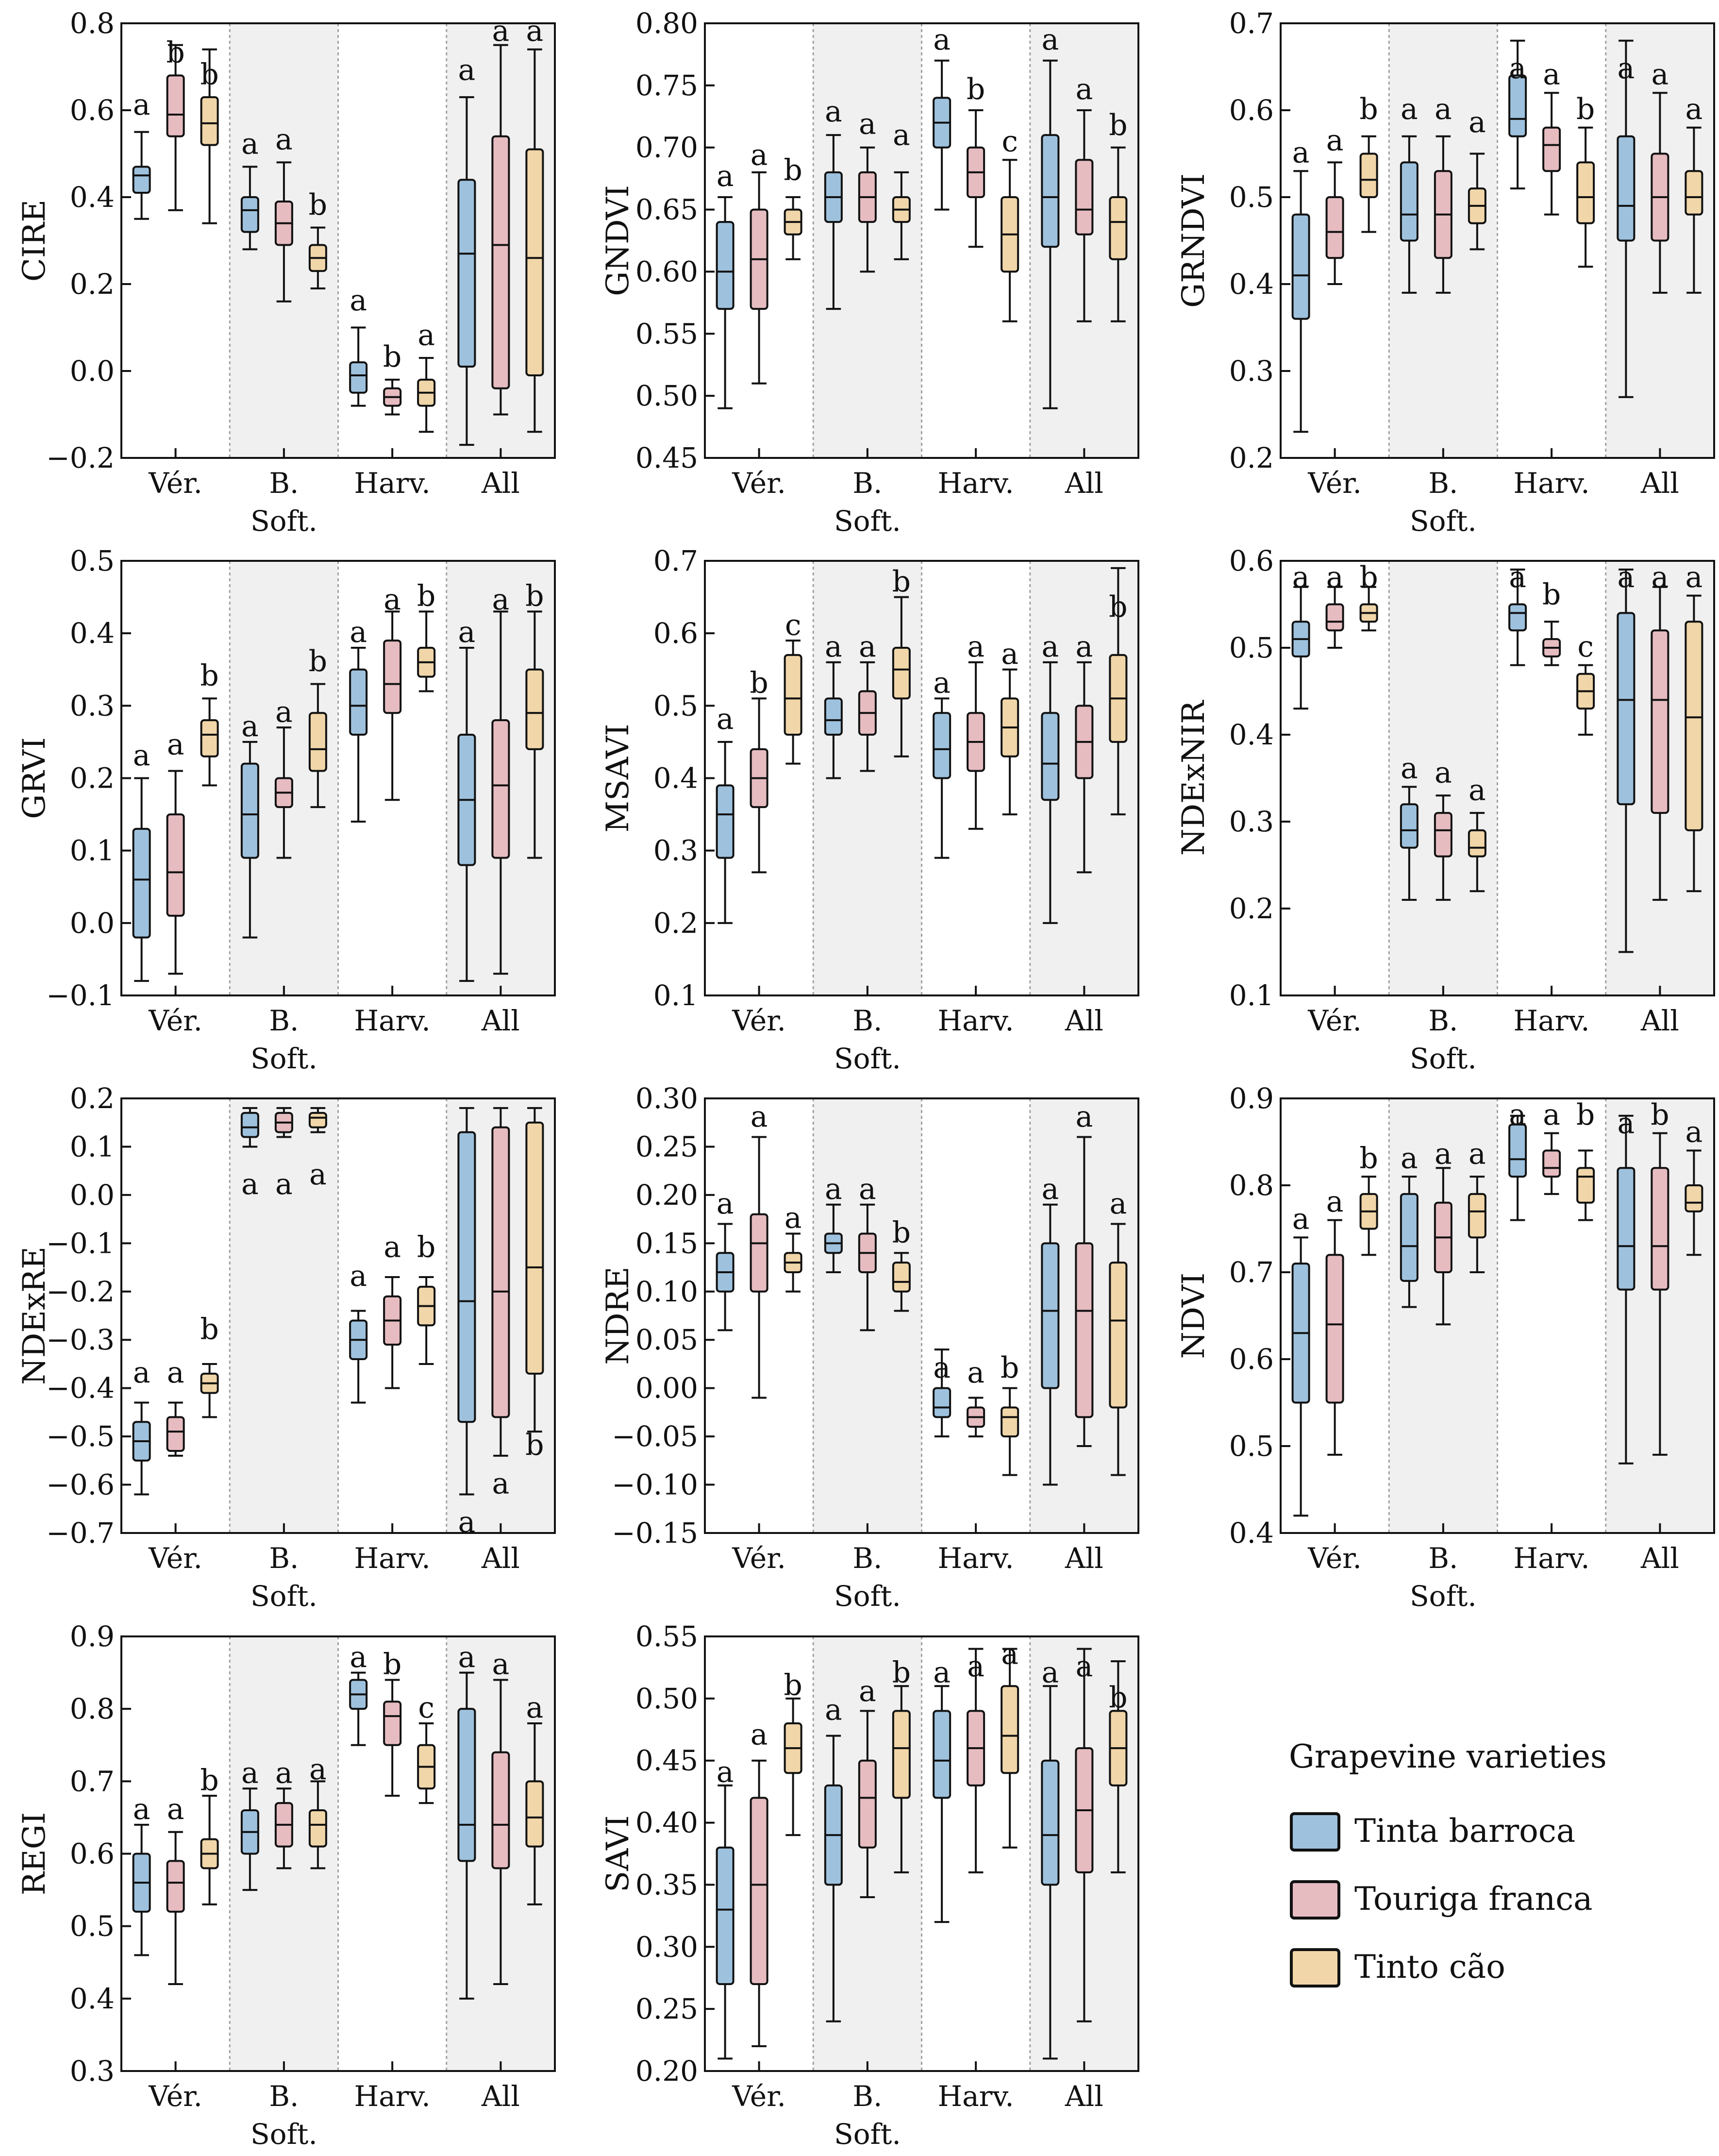 The height and width of the screenshot is (2156, 1719). Describe the element at coordinates (176, 123) in the screenshot. I see `box-touriga-franca: b` at that location.